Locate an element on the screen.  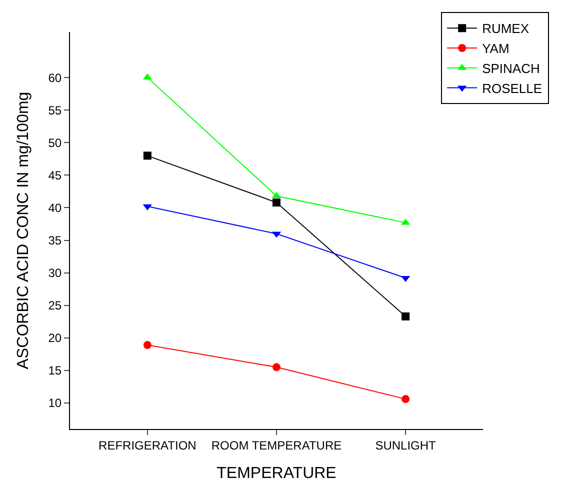
y-tick-label: 45 is located at coordinates (55, 175).